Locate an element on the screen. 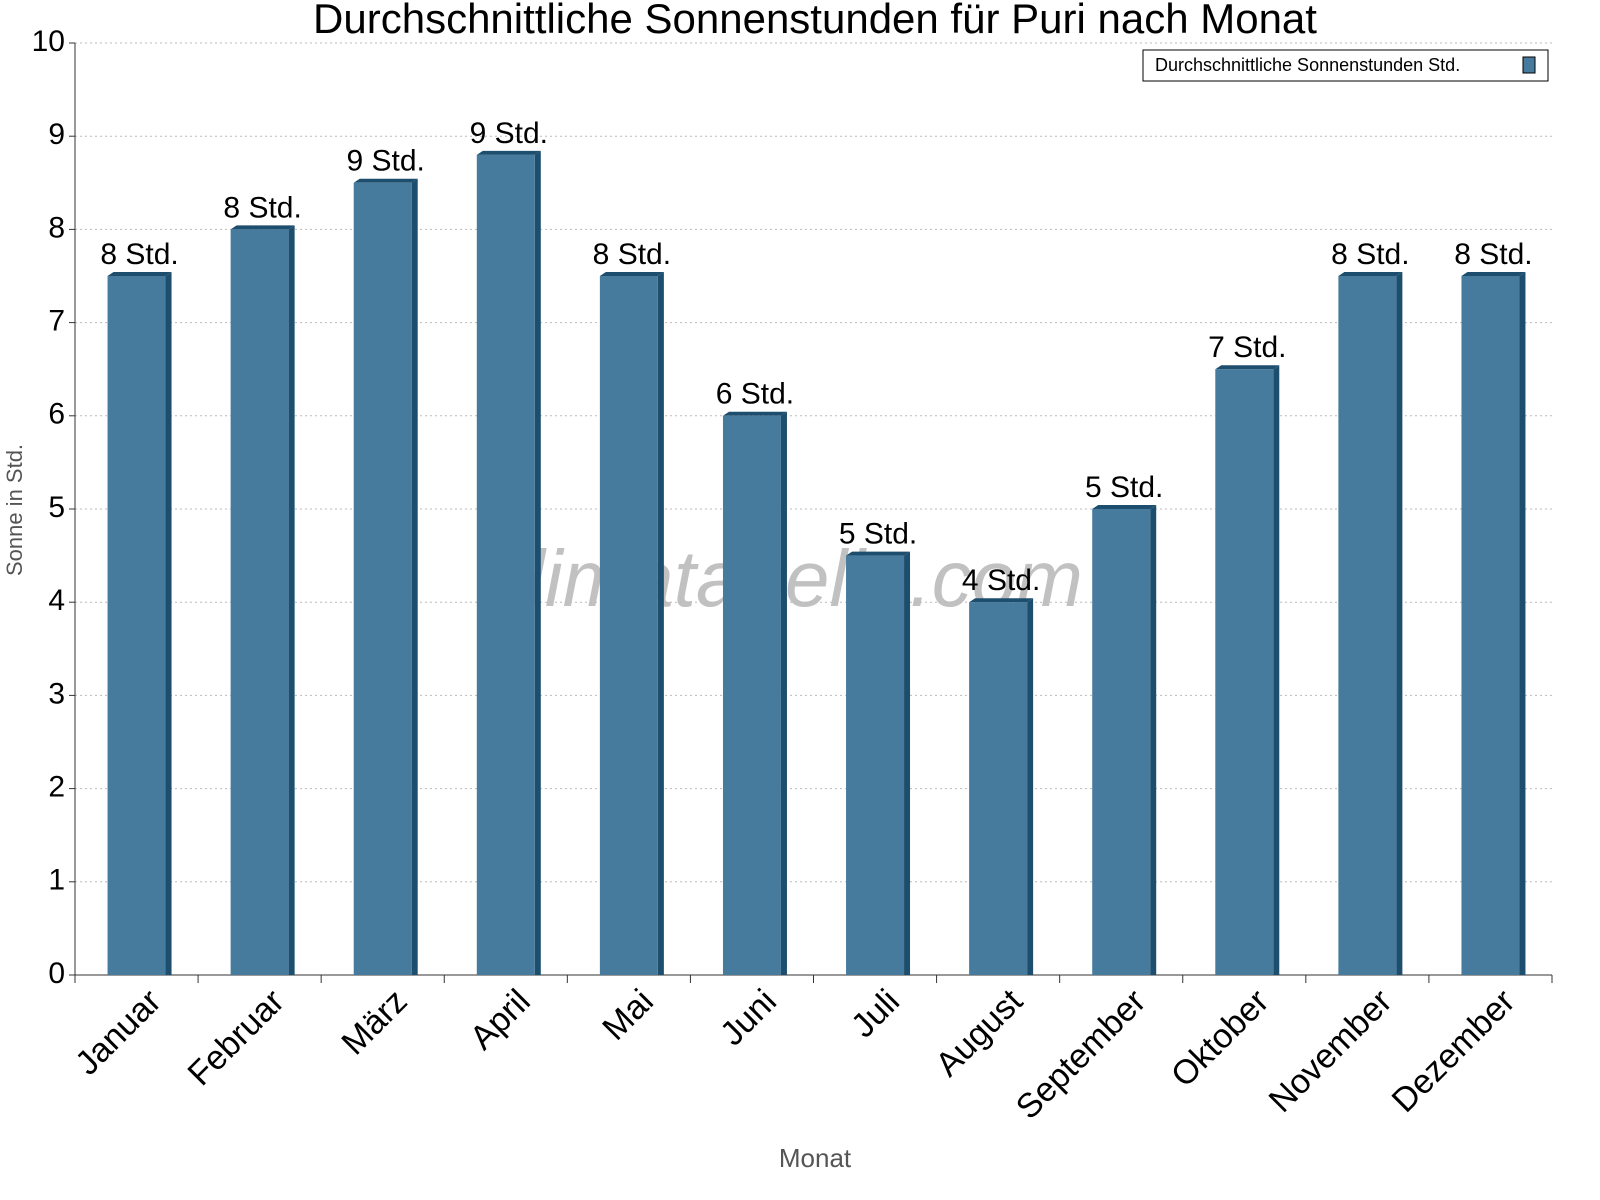 This screenshot has width=1600, height=1200. value-label: 4 Std. is located at coordinates (1001, 580).